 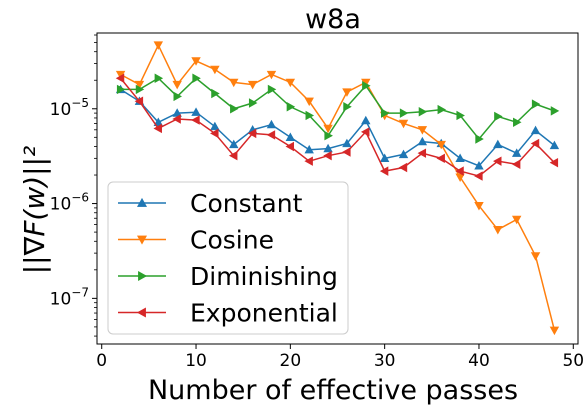 What do you see at coordinates (232, 240) in the screenshot?
I see `legend-label: Cosine` at bounding box center [232, 240].